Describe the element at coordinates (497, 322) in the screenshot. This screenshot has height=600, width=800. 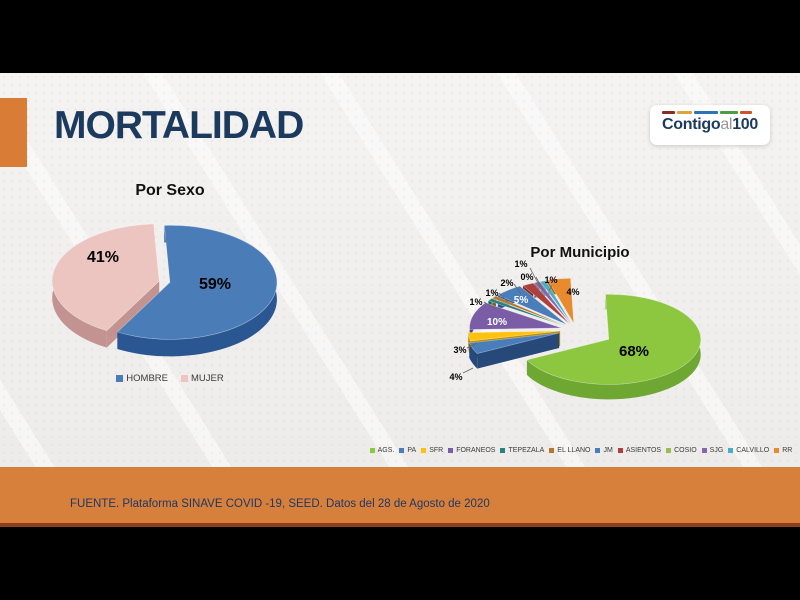
I see `pie-data-label: 10%` at that location.